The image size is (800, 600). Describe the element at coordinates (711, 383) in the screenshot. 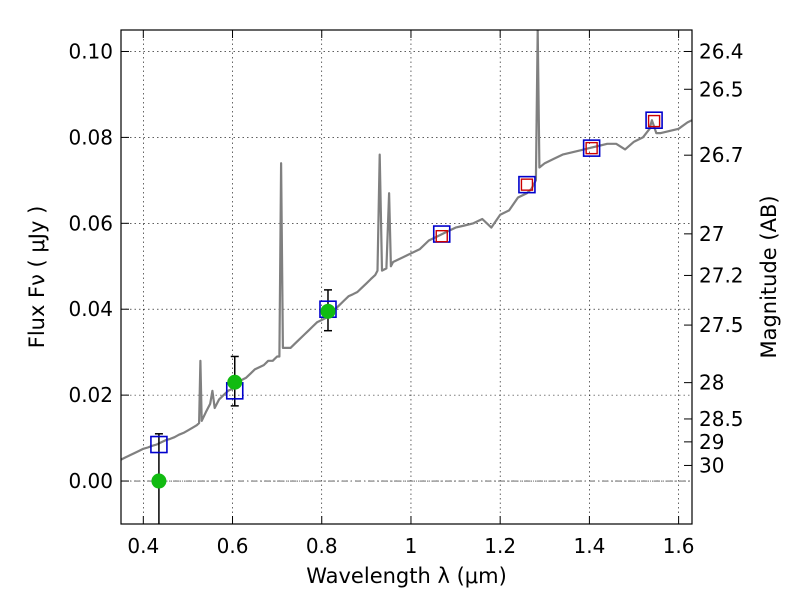

I see `mag-tick-label: 28` at that location.